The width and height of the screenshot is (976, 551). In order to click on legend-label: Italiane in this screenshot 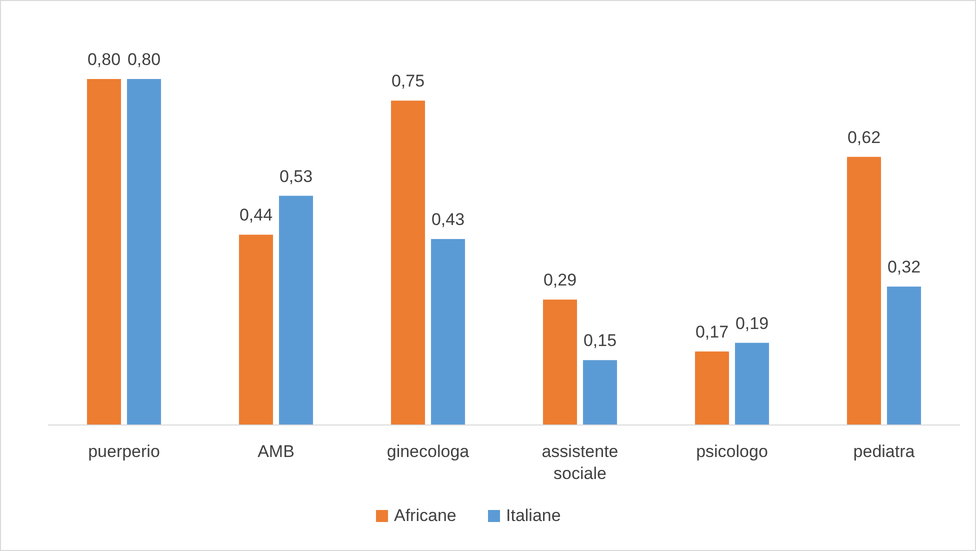, I will do `click(533, 515)`.